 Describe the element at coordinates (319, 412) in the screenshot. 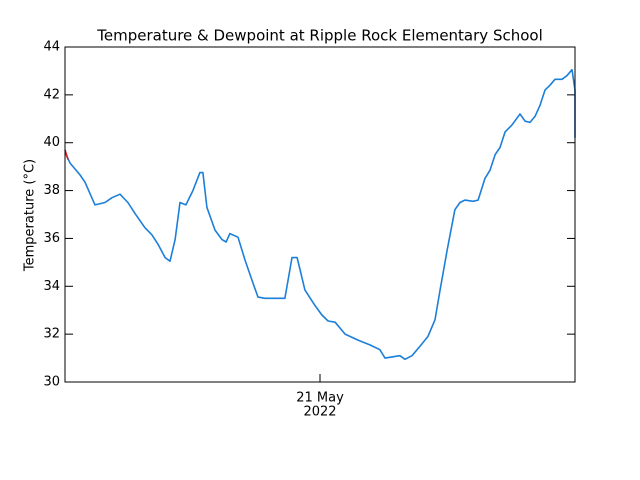

I see `x-sublabel: 2022` at that location.